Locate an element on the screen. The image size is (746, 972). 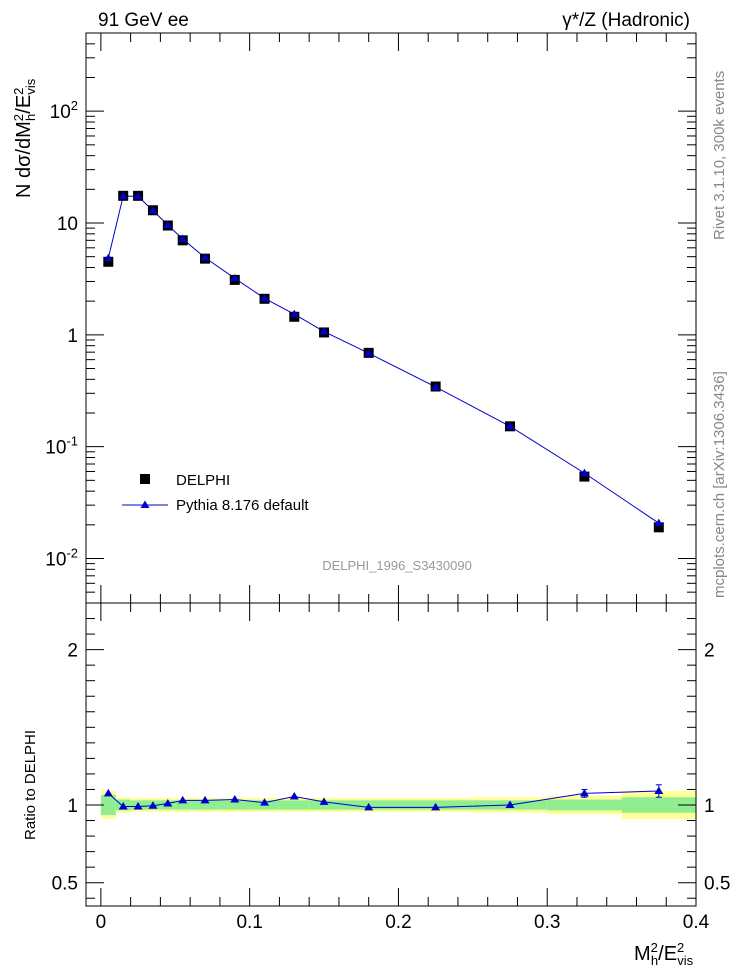
y-tick-label: 1 is located at coordinates (72, 336).